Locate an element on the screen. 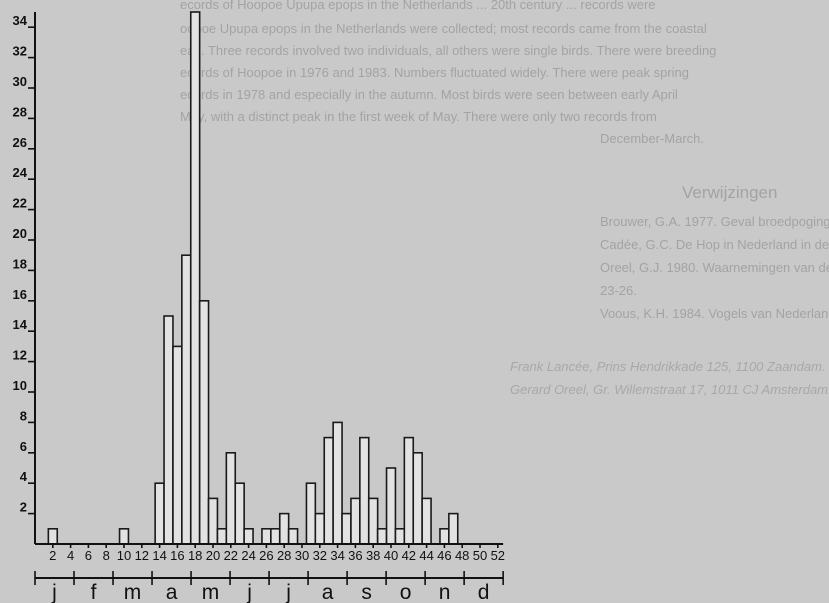 The height and width of the screenshot is (603, 829). y-tick-label: 6 is located at coordinates (23, 446).